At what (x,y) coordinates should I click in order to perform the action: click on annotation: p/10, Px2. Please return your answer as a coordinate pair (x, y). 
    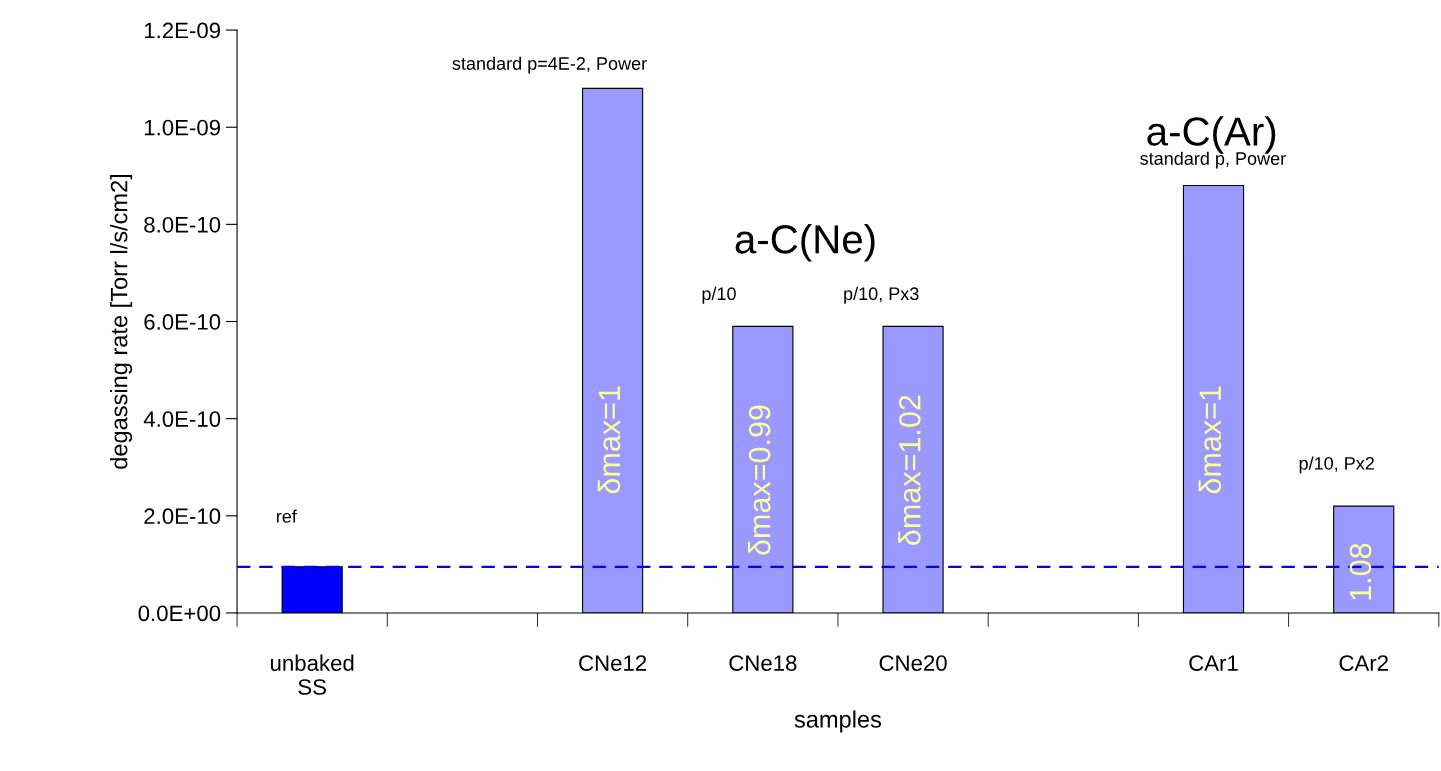
    Looking at the image, I should click on (1336, 465).